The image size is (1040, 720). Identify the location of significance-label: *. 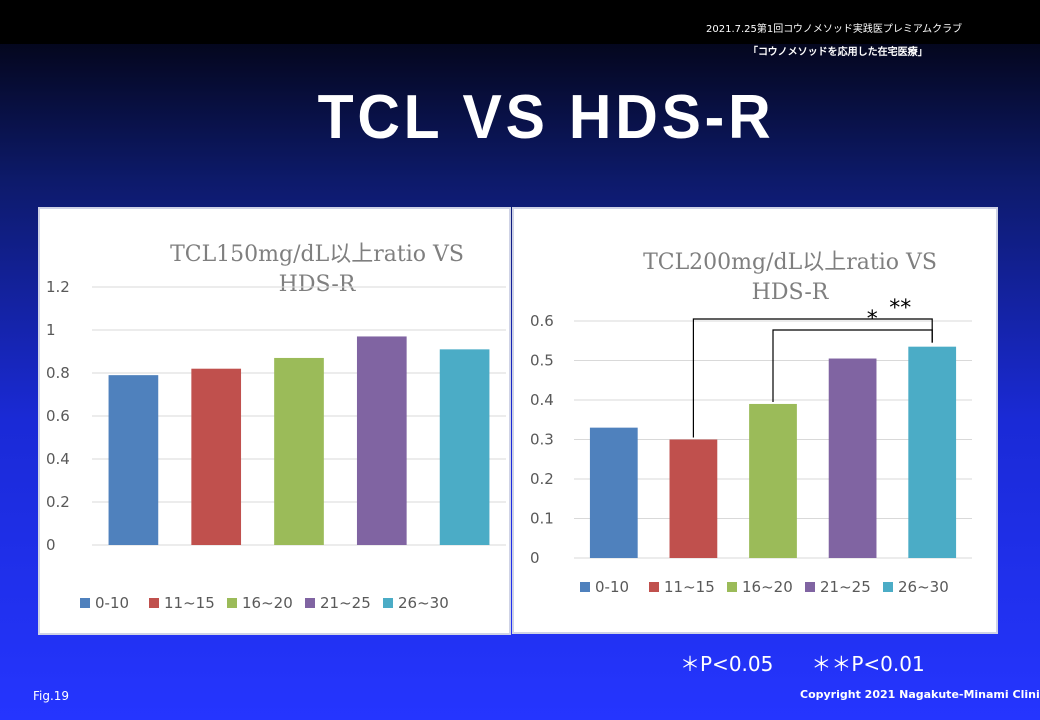
(872, 319).